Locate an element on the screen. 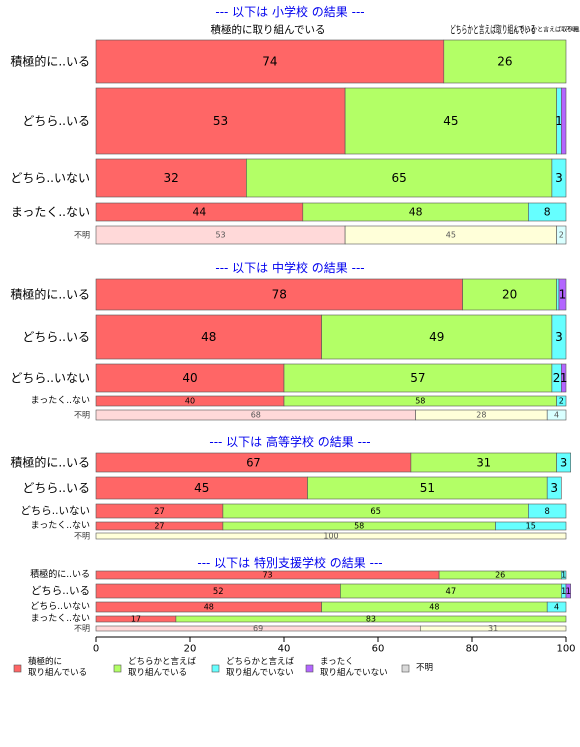 The width and height of the screenshot is (580, 747). data-label: 44 is located at coordinates (200, 212).